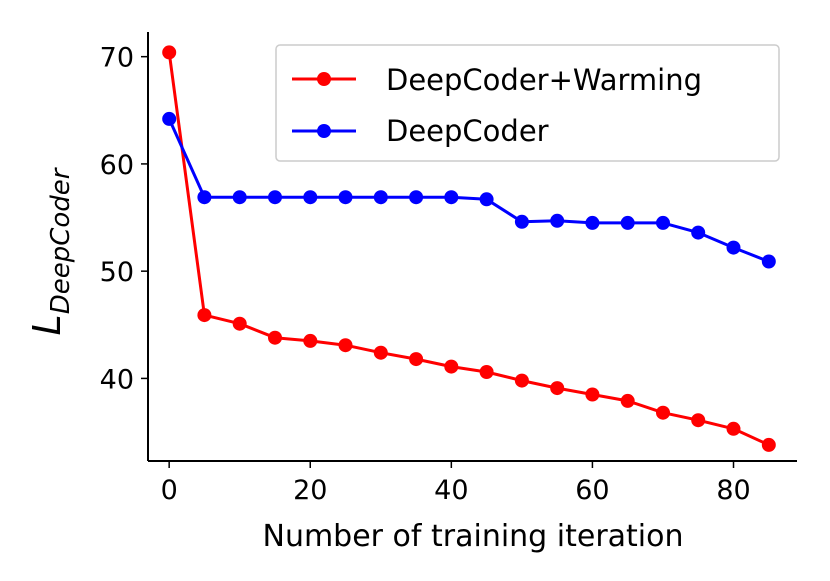 The width and height of the screenshot is (830, 581). Describe the element at coordinates (473, 536) in the screenshot. I see `x-axis-label: Number of training iteration` at that location.